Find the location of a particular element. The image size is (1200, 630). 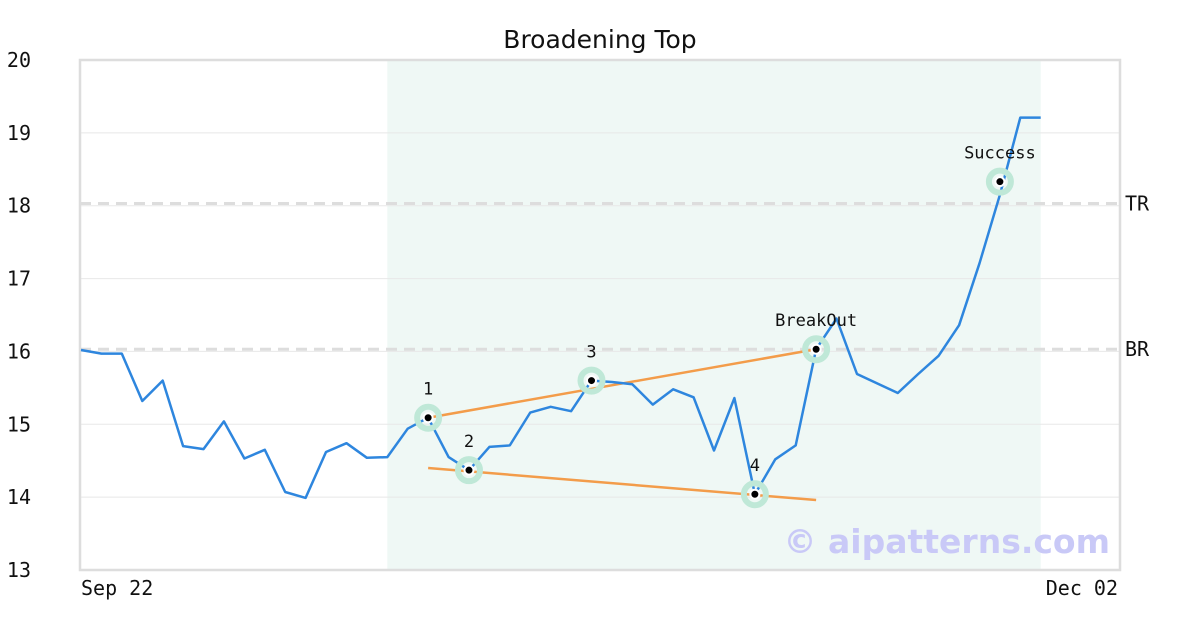

y-tick-label: 16 is located at coordinates (19, 351).